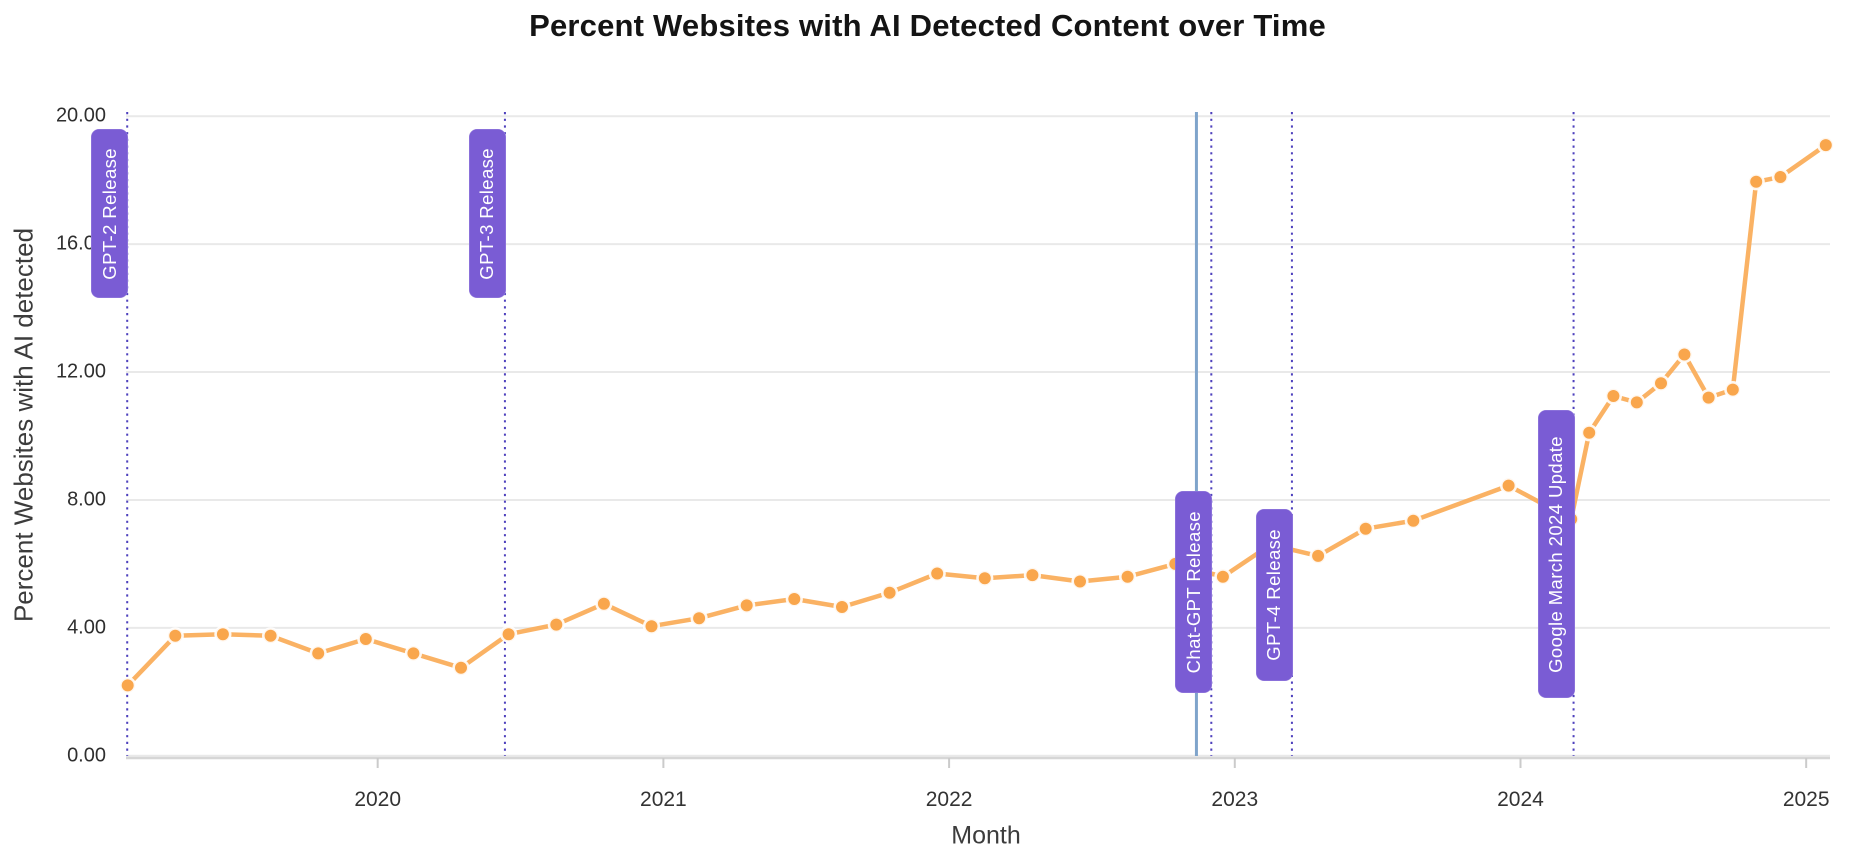 Image resolution: width=1855 pixels, height=856 pixels. I want to click on annotation-google-march-2024-update: Google March 2024 Update, so click(1556, 554).